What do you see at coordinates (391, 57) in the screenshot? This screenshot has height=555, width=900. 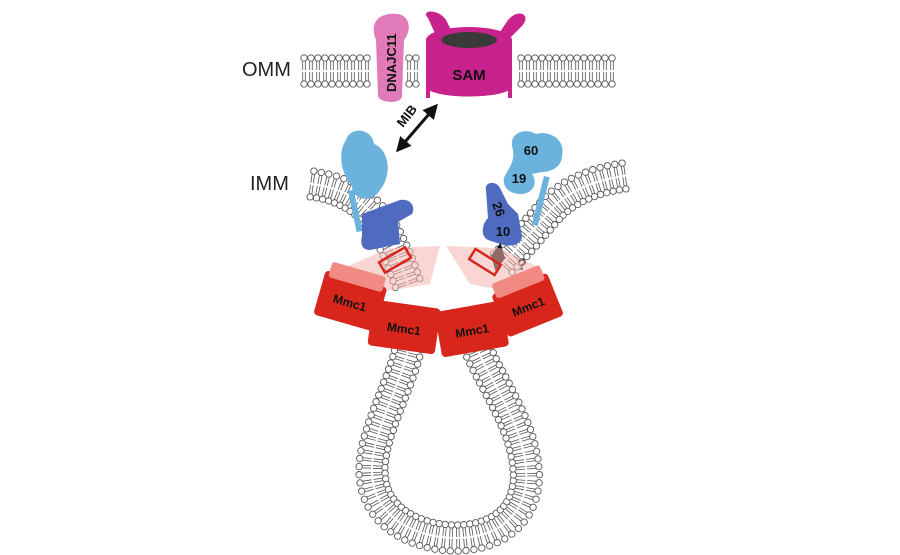 I see `dnajc11-protein: DNAJC11` at bounding box center [391, 57].